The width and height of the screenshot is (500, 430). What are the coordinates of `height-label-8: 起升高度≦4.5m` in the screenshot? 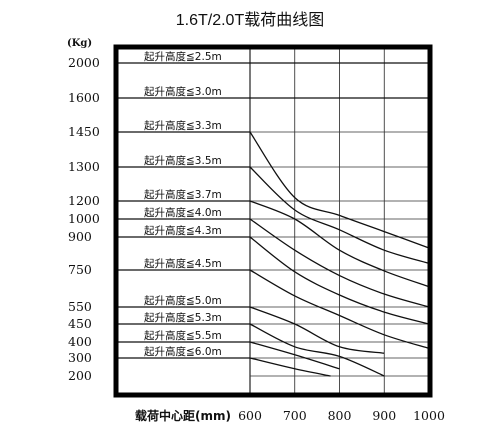 It's located at (183, 263).